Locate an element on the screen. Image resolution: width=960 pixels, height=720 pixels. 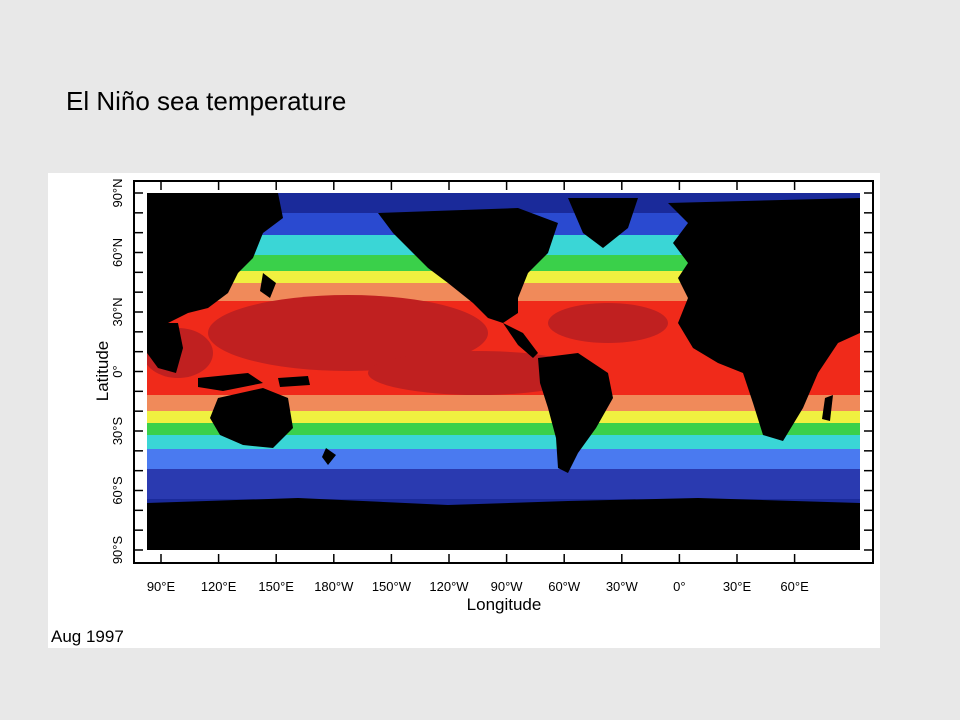
new-guinea-landmass is located at coordinates (294, 381).